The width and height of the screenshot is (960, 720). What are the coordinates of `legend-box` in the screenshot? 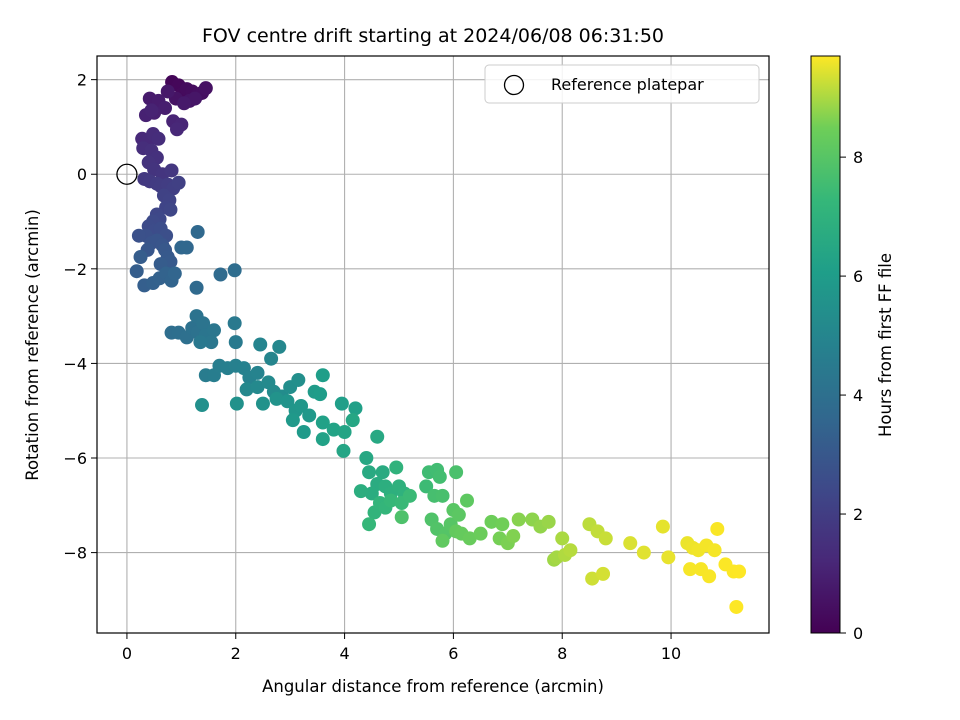 It's located at (622, 84).